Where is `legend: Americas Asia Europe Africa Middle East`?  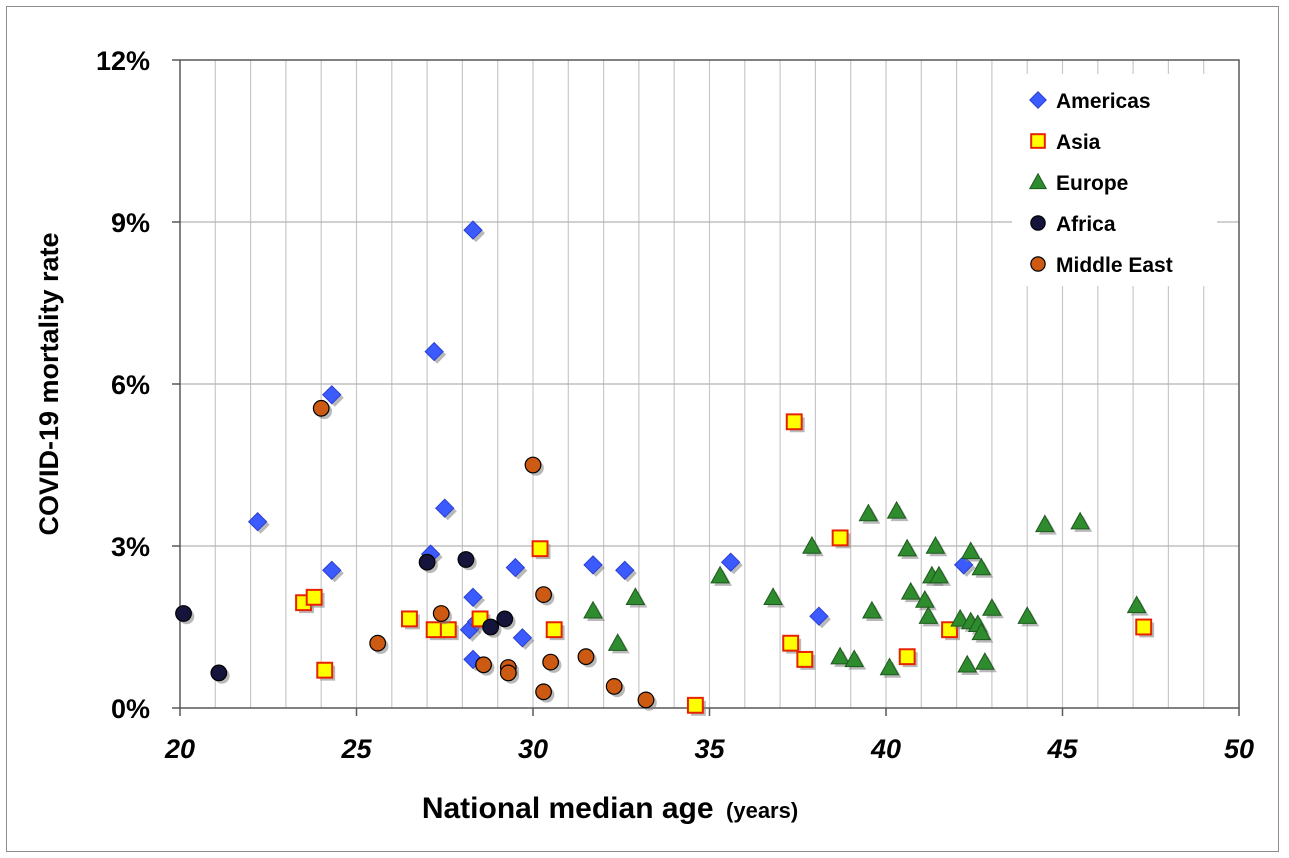
legend: Americas Asia Europe Africa Middle East is located at coordinates (1114, 180).